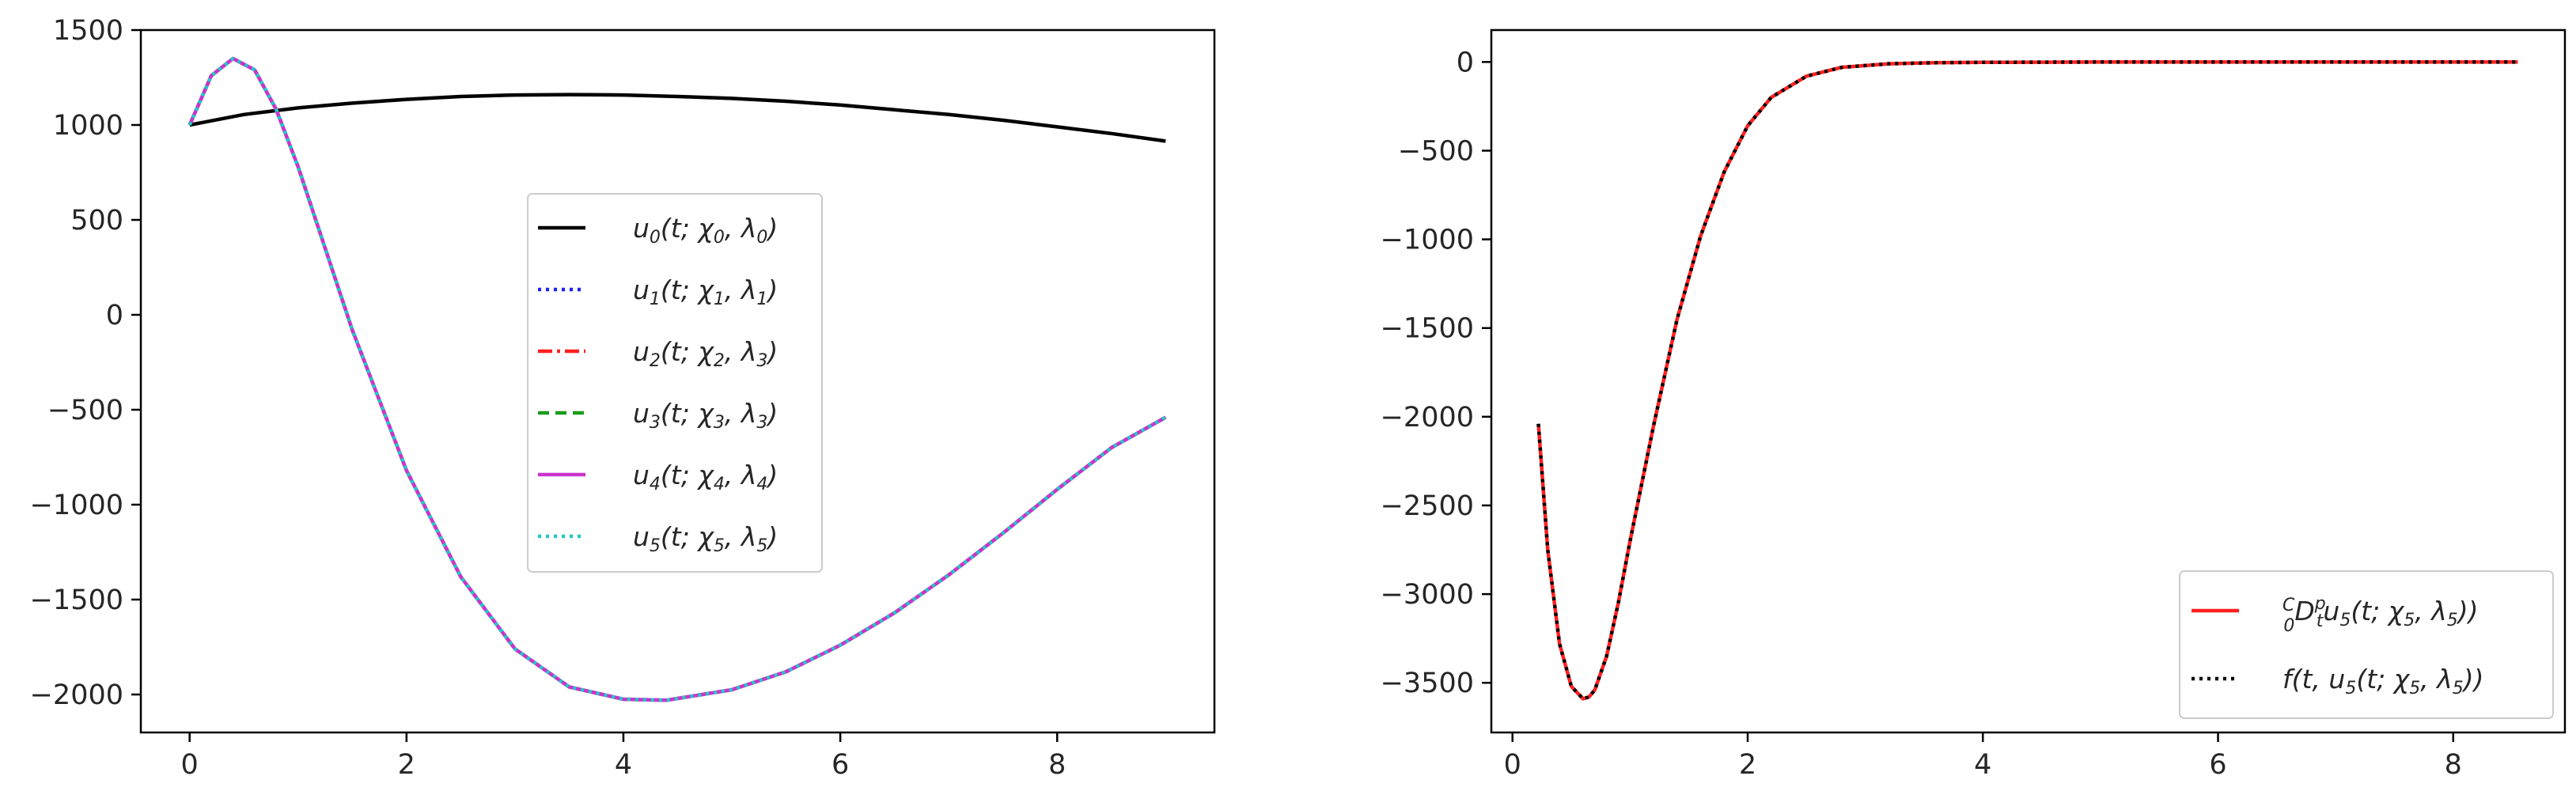 The image size is (2576, 791). What do you see at coordinates (1057, 765) in the screenshot?
I see `left-x-tick-label: 8` at bounding box center [1057, 765].